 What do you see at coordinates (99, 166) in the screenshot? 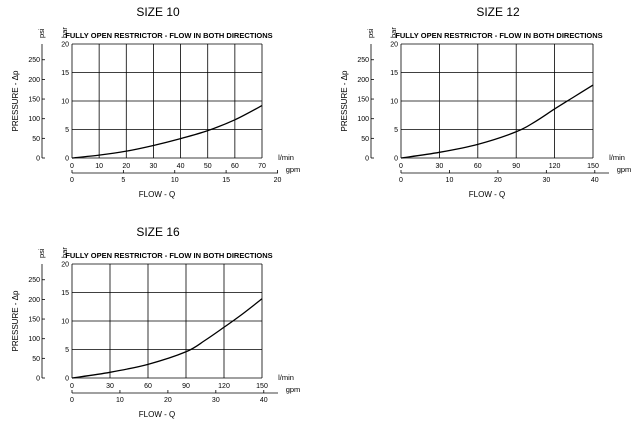
I see `x-tick-label-lmin: 10` at bounding box center [99, 166].